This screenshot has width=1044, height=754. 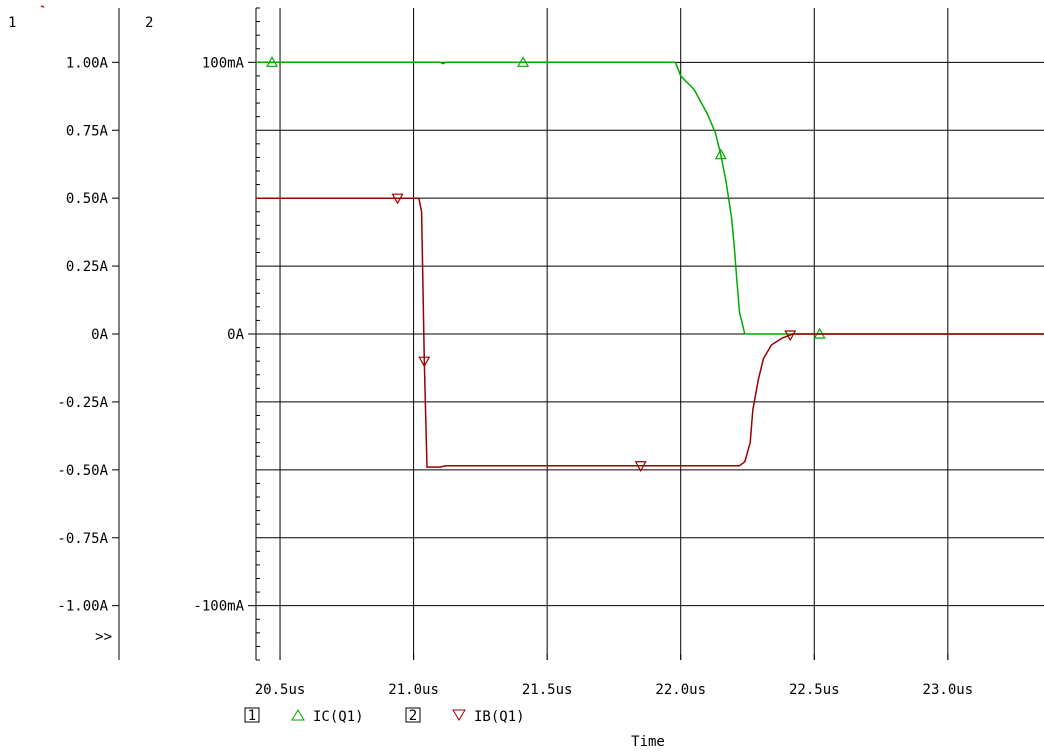 What do you see at coordinates (499, 717) in the screenshot?
I see `legend-2-label: IB(Q1)` at bounding box center [499, 717].